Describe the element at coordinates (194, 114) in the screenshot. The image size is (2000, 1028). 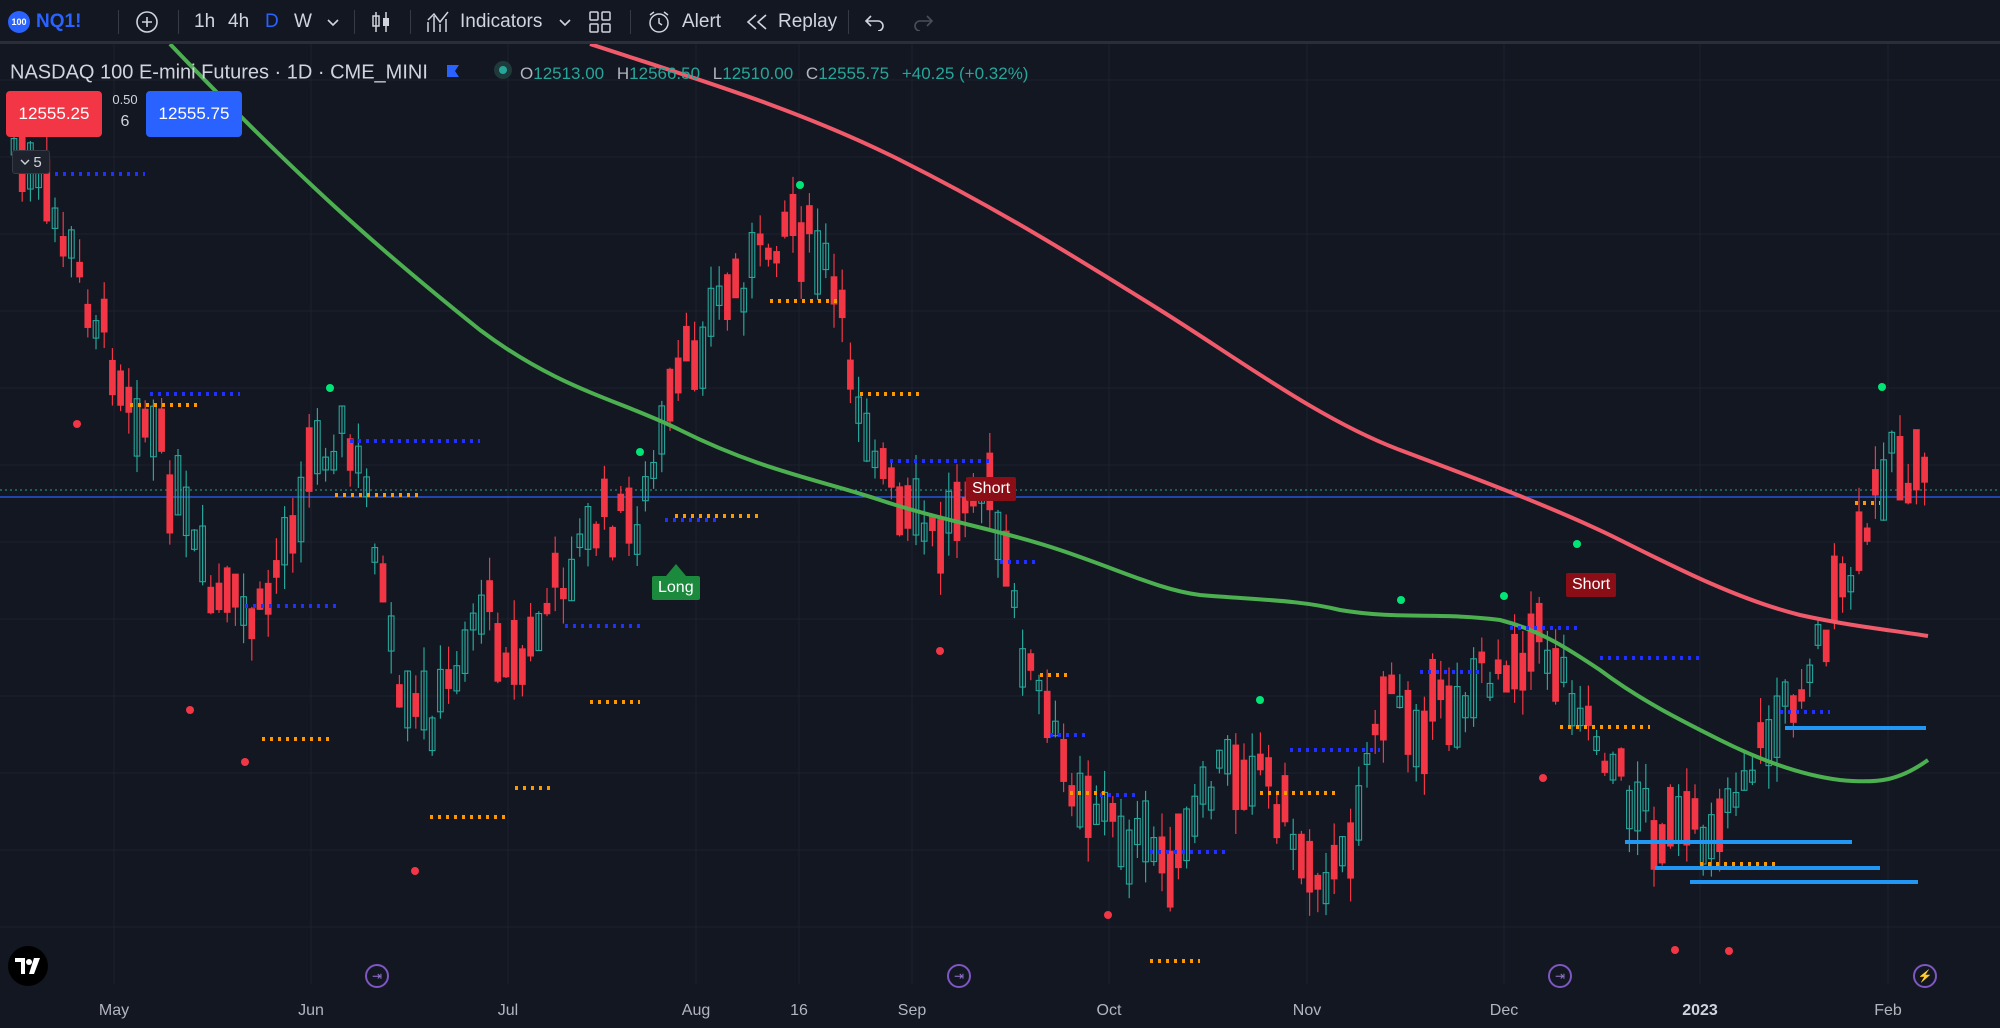
I see `buy-button: 12555.75` at that location.